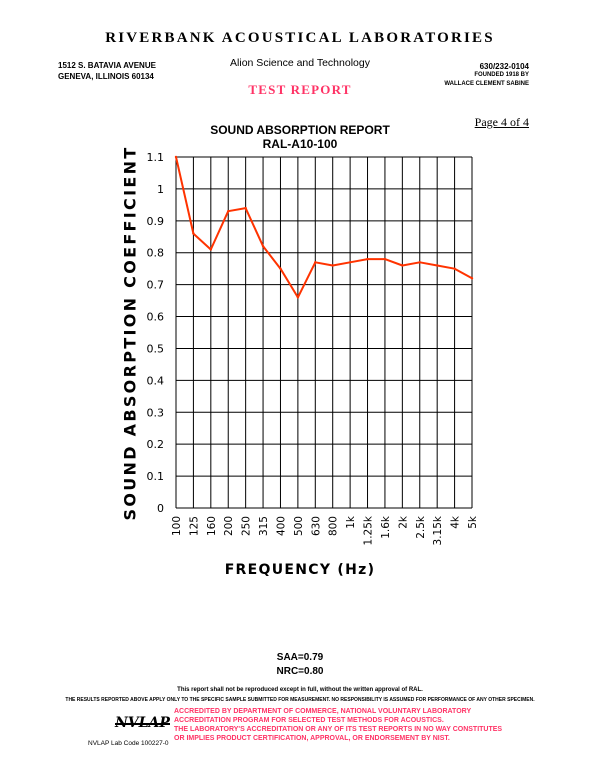 The image size is (600, 777). What do you see at coordinates (160, 508) in the screenshot?
I see `y-tick-label: 0` at bounding box center [160, 508].